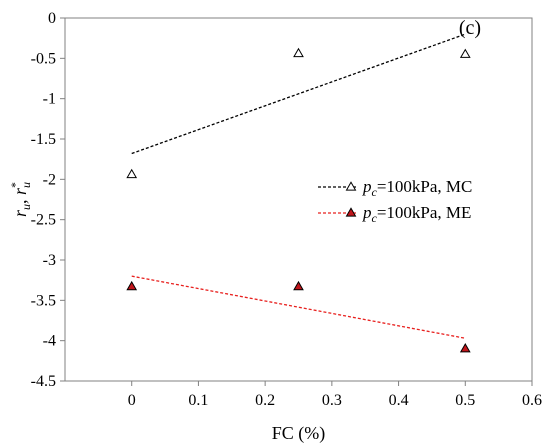 This screenshot has width=550, height=445. Describe the element at coordinates (43, 381) in the screenshot. I see `y-tick-label: -4.5` at that location.